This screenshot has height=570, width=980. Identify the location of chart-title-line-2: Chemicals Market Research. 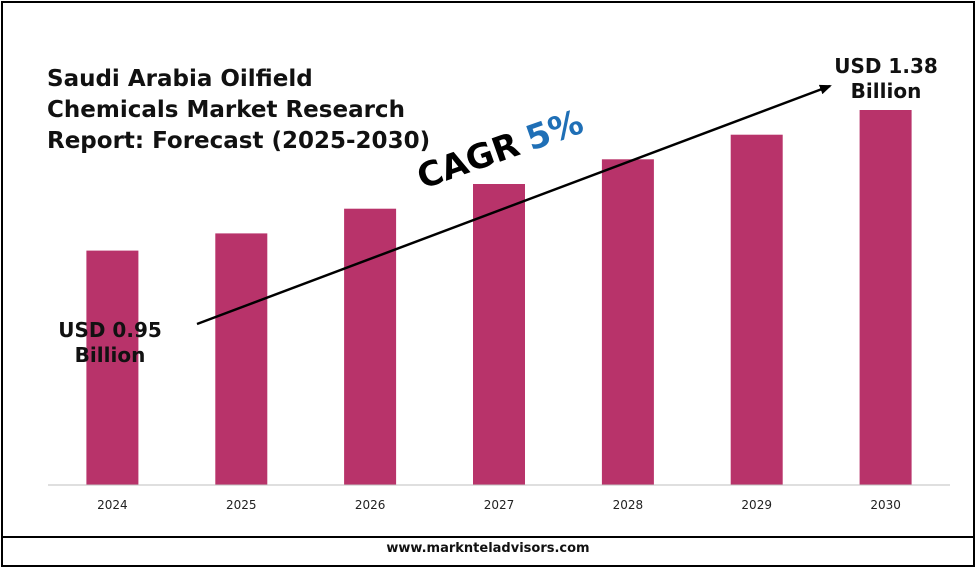
(226, 110).